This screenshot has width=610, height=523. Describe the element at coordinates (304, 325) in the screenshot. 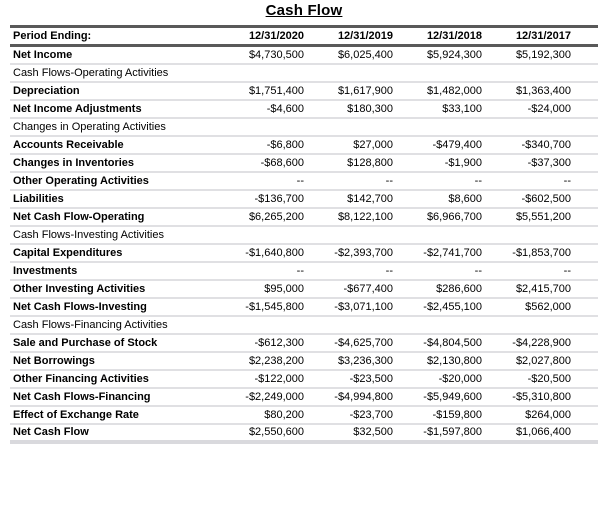

I see `section-header-row: Cash Flows-Financing Activities` at that location.